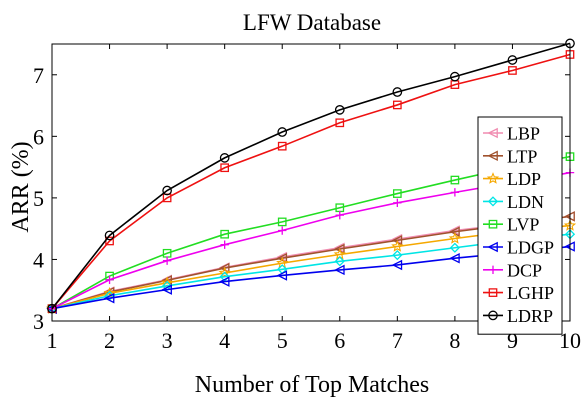  I want to click on legend-item: DCP, so click(512, 270).